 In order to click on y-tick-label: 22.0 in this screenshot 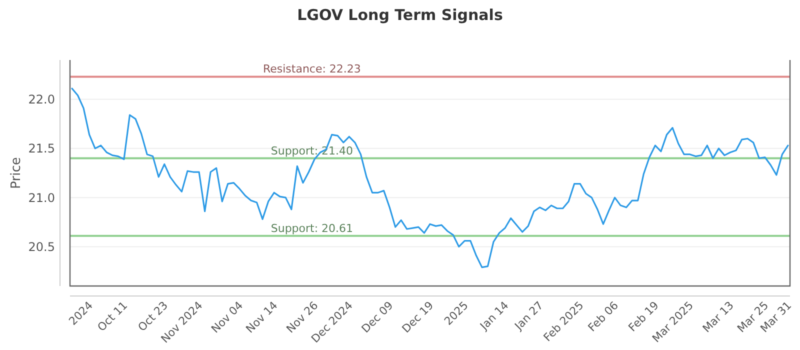, I will do `click(41, 99)`.